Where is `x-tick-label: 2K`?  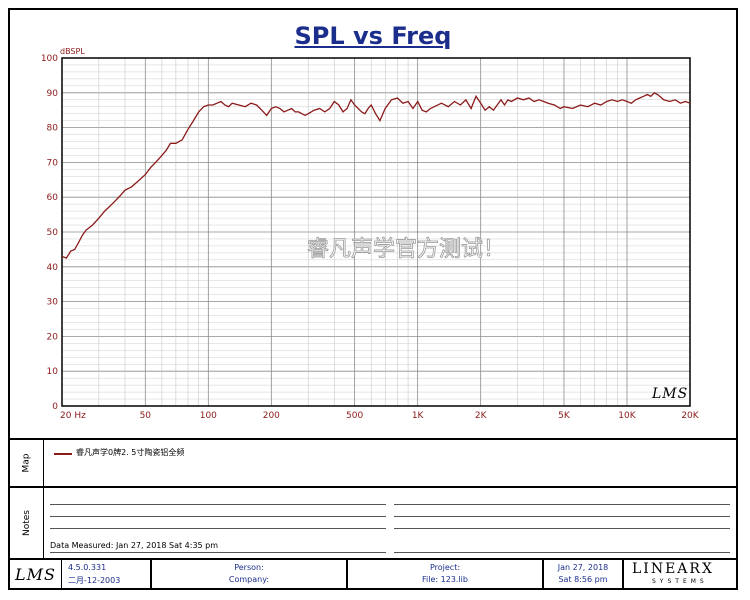
x-tick-label: 2K is located at coordinates (481, 416).